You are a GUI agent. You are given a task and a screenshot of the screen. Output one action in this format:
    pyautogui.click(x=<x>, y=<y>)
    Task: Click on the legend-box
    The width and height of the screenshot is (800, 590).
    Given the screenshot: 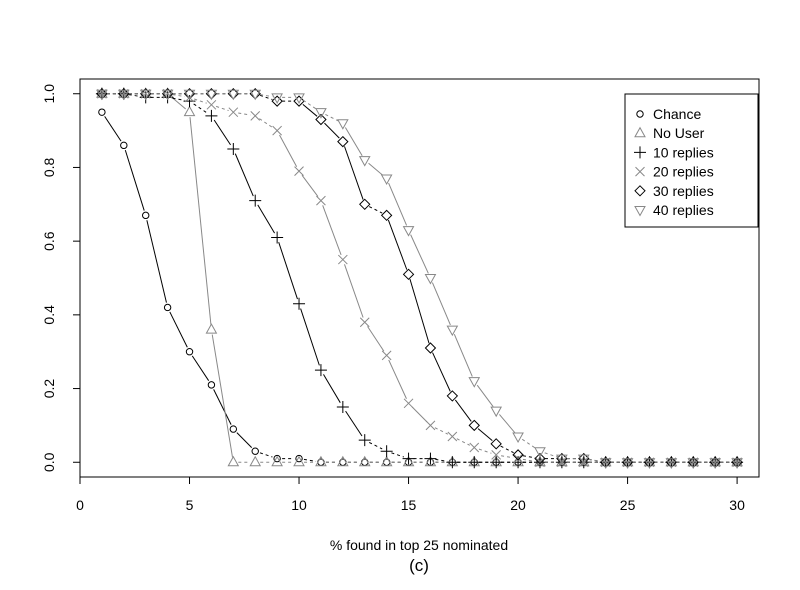 What is the action you would take?
    pyautogui.click(x=691, y=160)
    